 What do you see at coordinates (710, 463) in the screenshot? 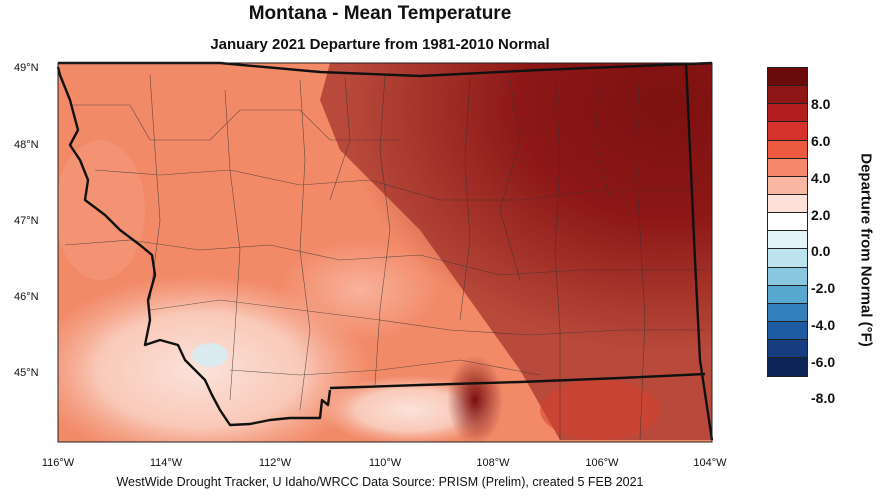
I see `lon-label-104: 104°W` at bounding box center [710, 463].